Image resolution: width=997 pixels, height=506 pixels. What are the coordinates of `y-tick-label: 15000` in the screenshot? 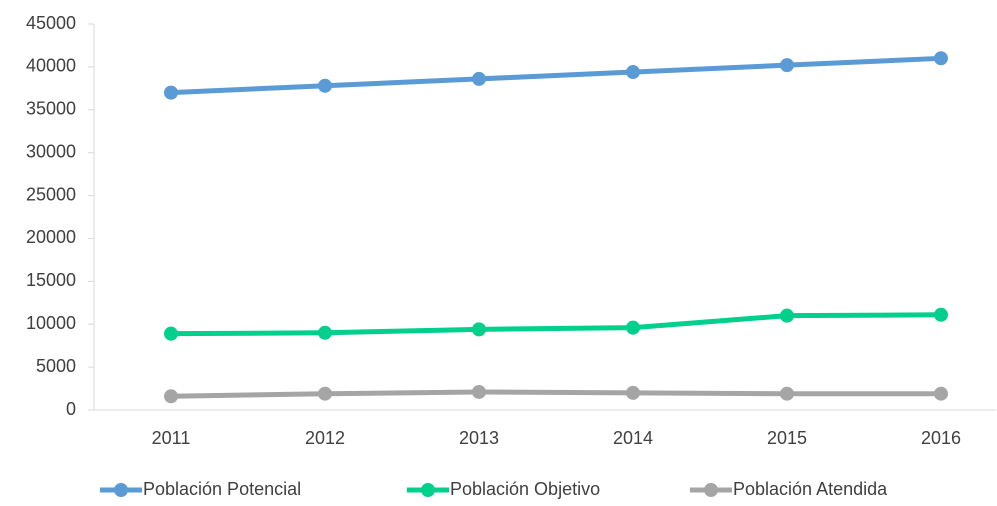 It's located at (51, 280).